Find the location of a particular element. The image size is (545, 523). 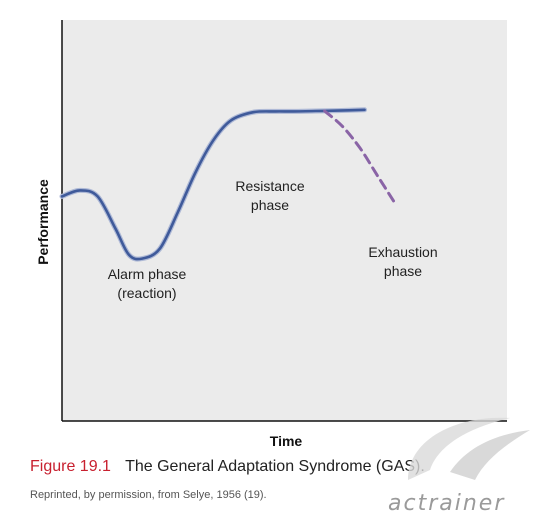

x-axis-label: Time is located at coordinates (286, 441).